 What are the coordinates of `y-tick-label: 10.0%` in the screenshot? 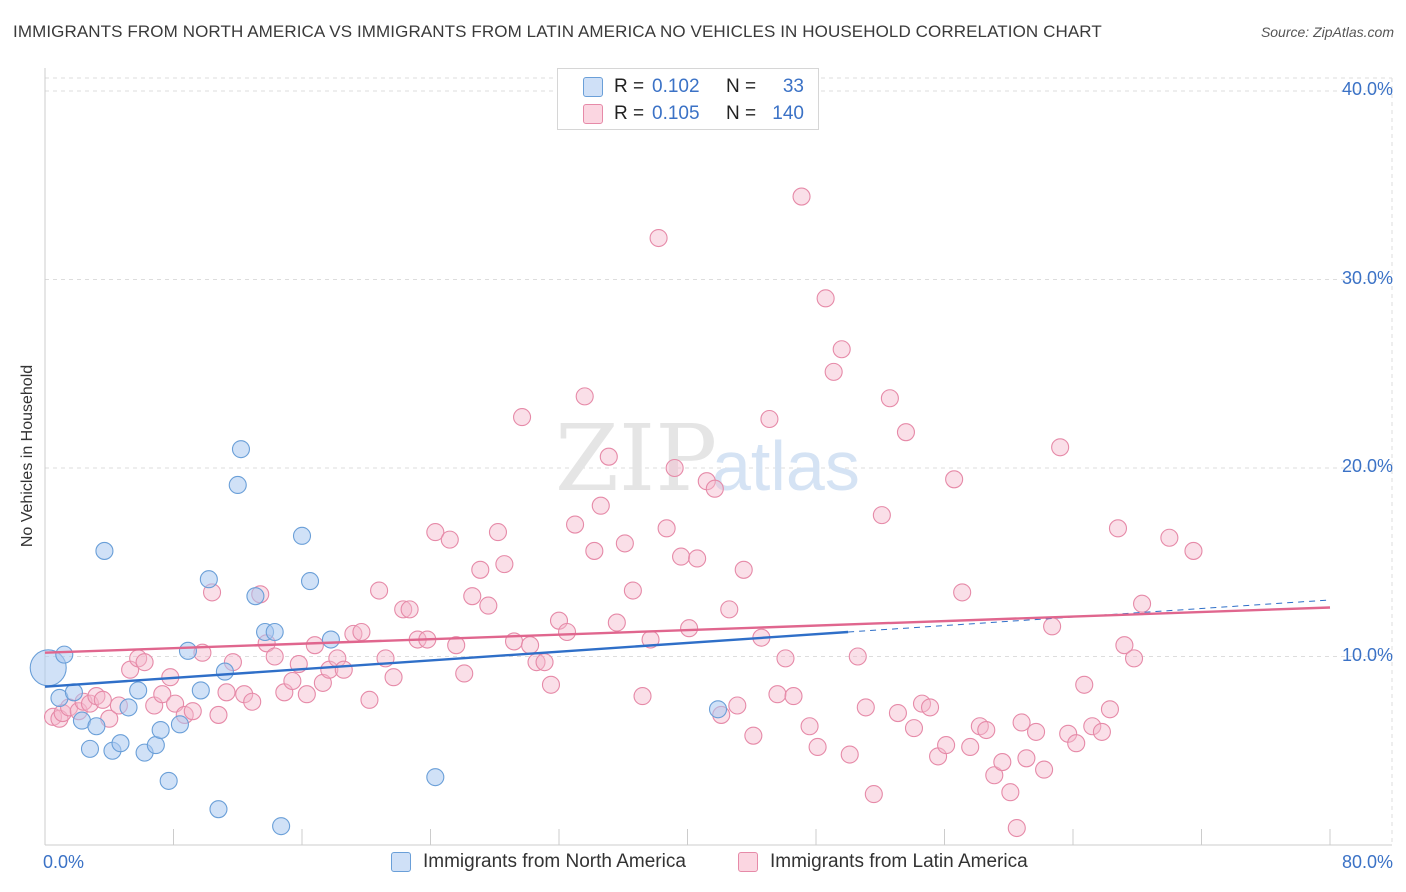 It's located at (1367, 654).